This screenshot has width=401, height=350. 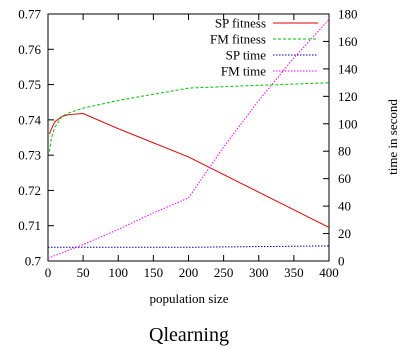 What do you see at coordinates (119, 272) in the screenshot?
I see `x-tick-label: 100` at bounding box center [119, 272].